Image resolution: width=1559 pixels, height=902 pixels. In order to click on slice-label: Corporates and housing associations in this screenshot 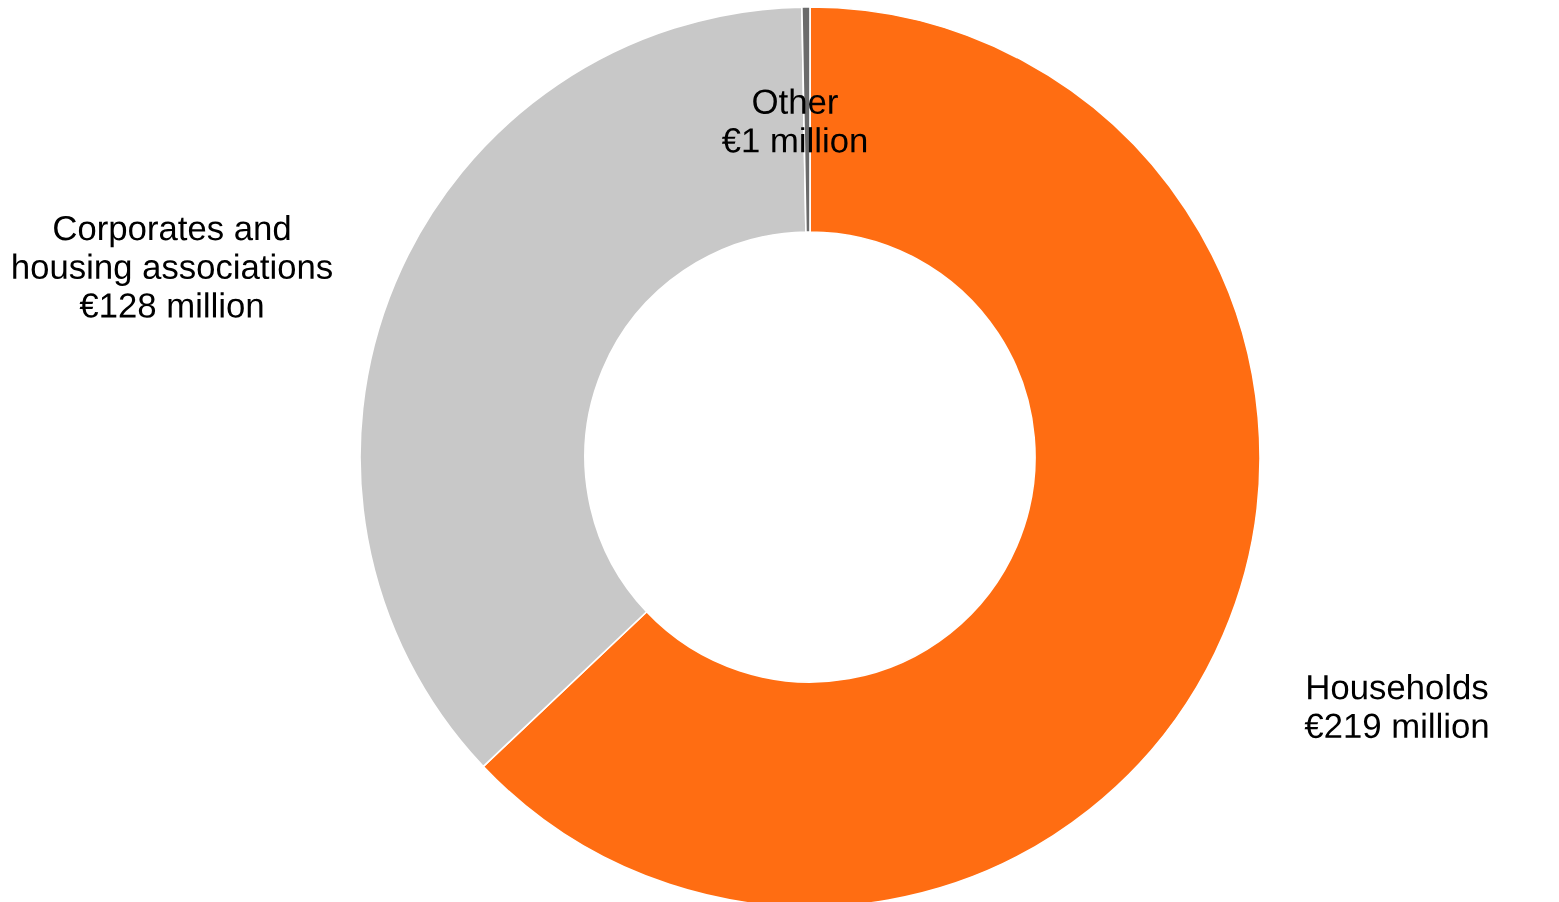, I will do `click(172, 250)`.